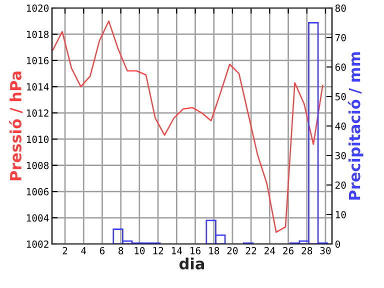 The width and height of the screenshot is (384, 288). I want to click on y-tick-label: 1008, so click(37, 166).